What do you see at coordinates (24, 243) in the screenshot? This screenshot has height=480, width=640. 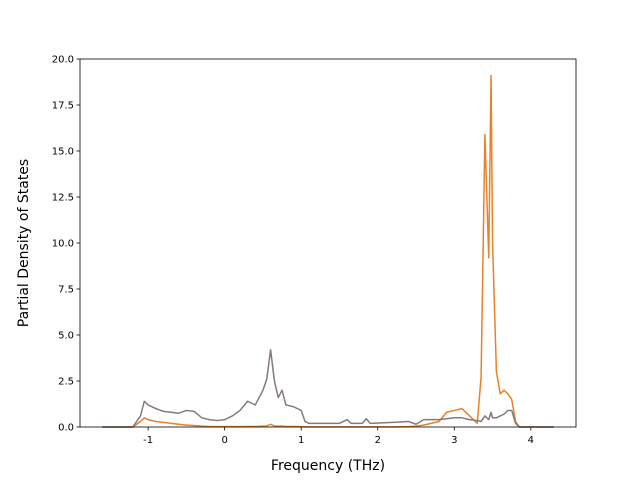 I see `y-axis-label: Partial Density of States` at bounding box center [24, 243].